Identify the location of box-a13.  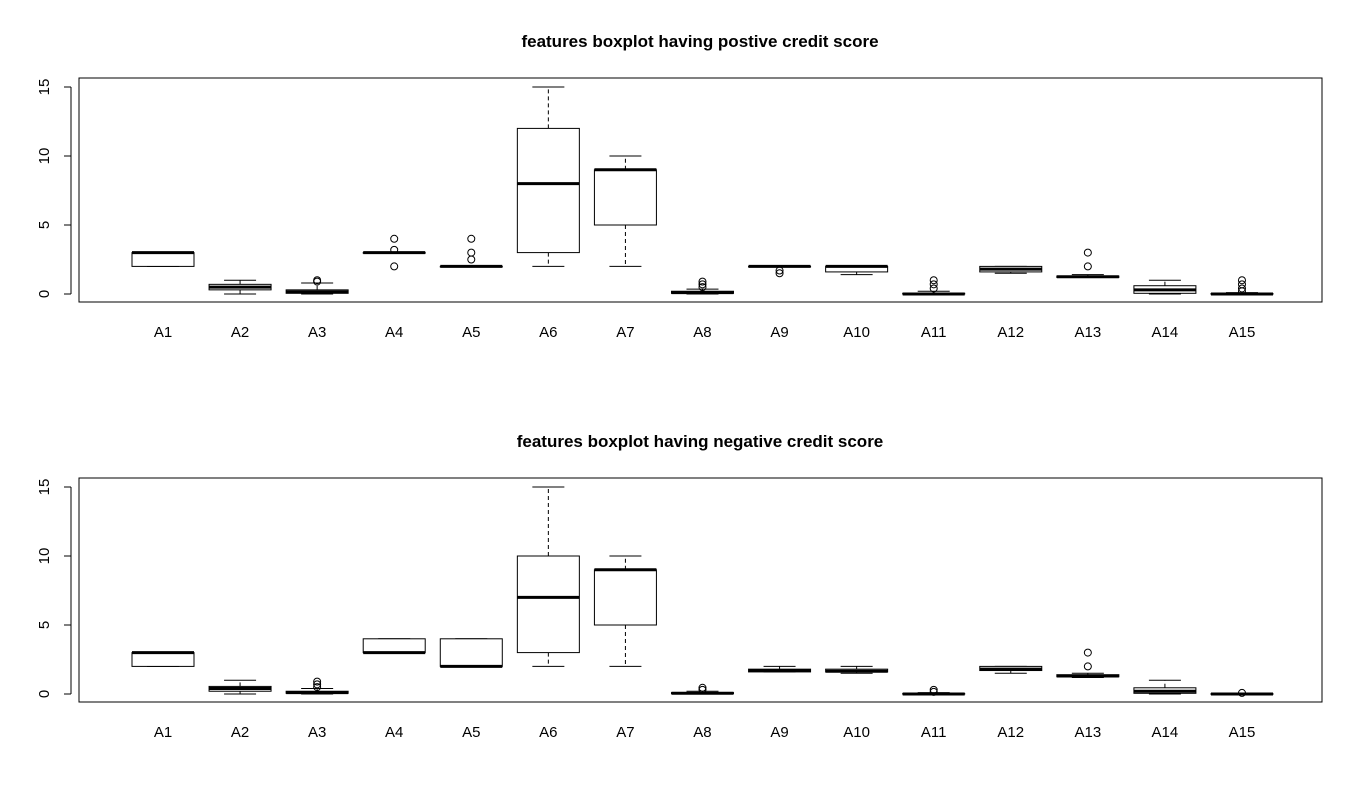
(1088, 263).